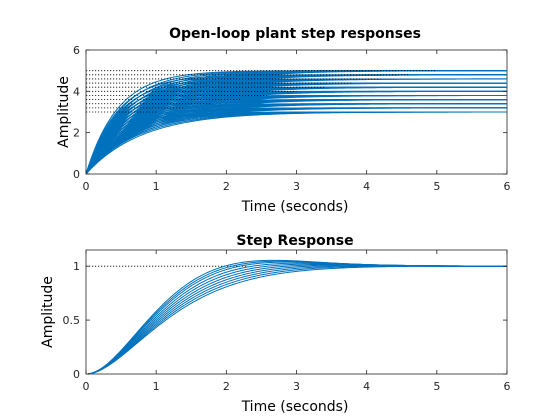  What do you see at coordinates (76, 50) in the screenshot?
I see `open-loop-y-tick-label: 6` at bounding box center [76, 50].